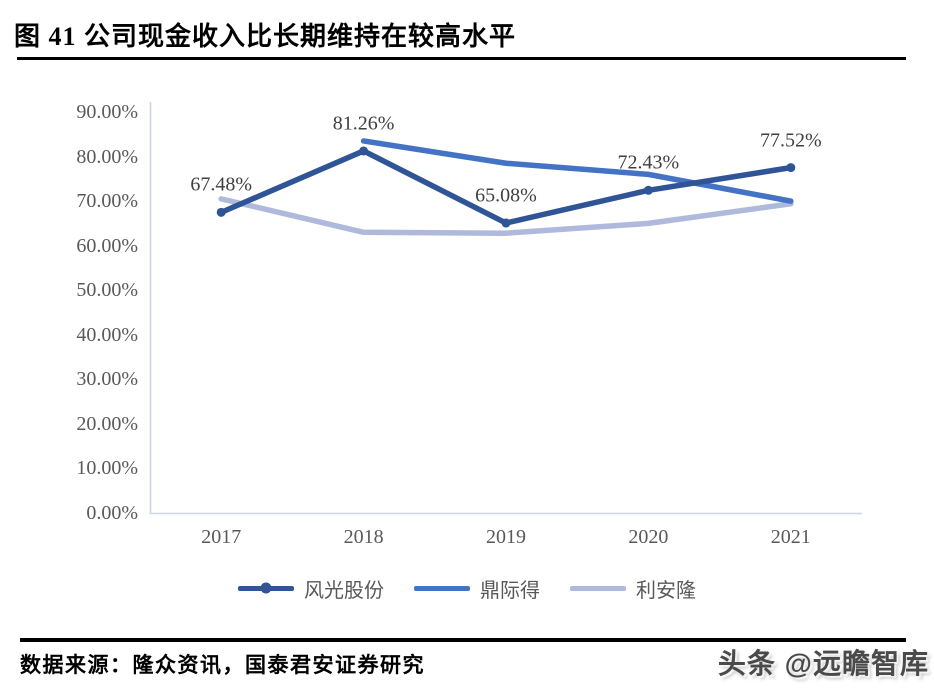 The image size is (934, 691). I want to click on y-tick-label: 40.00%, so click(107, 334).